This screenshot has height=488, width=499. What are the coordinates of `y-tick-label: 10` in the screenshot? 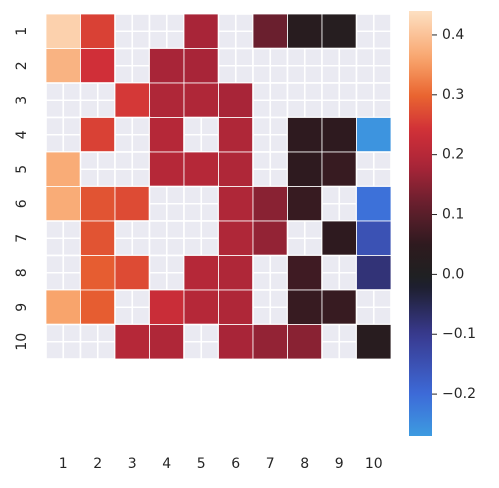 It's located at (22, 342).